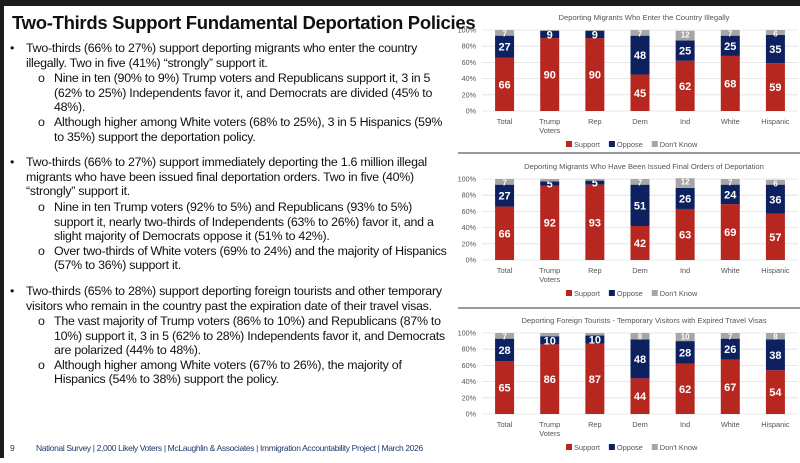 This screenshot has width=800, height=463. I want to click on data-label: 68, so click(730, 84).